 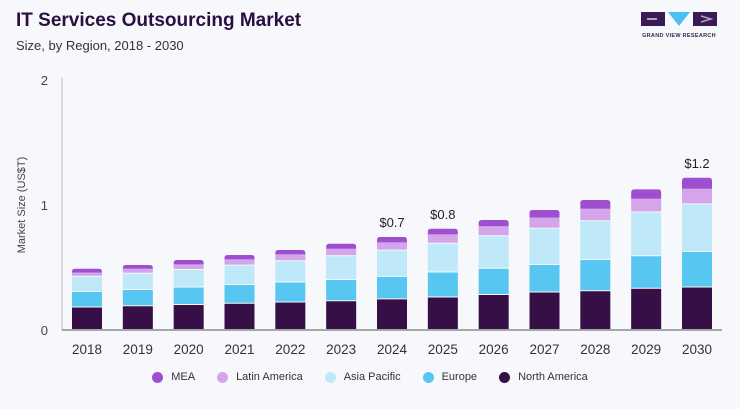 What do you see at coordinates (442, 214) in the screenshot?
I see `data-label: $0.8` at bounding box center [442, 214].